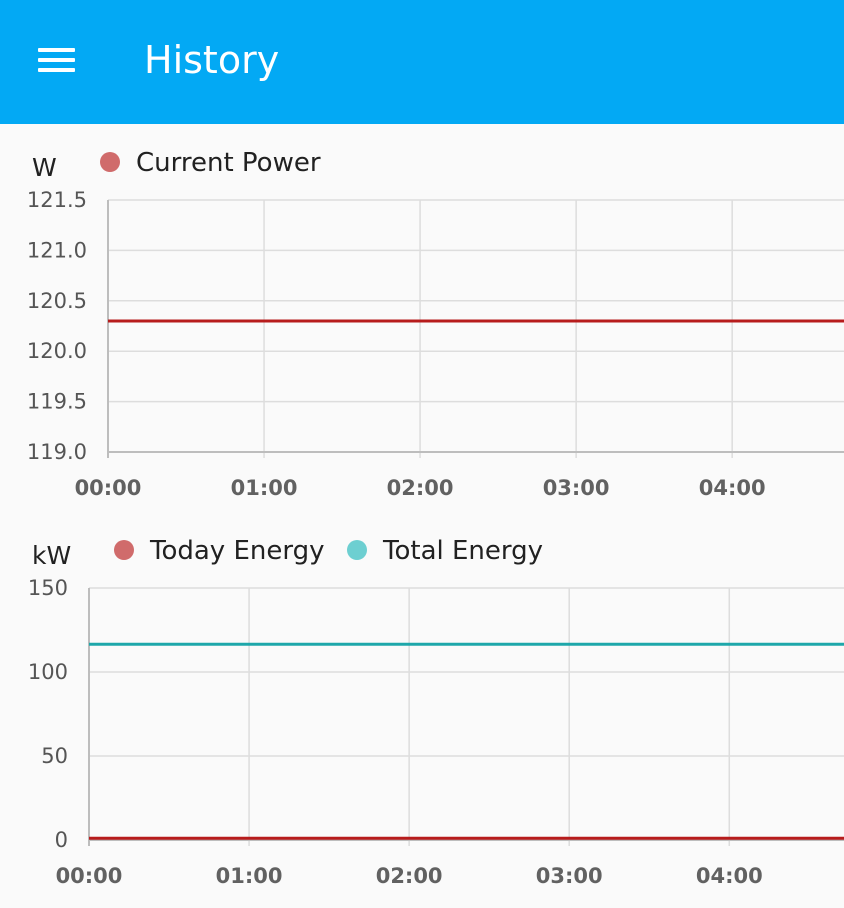  I want to click on page-title: History, so click(212, 60).